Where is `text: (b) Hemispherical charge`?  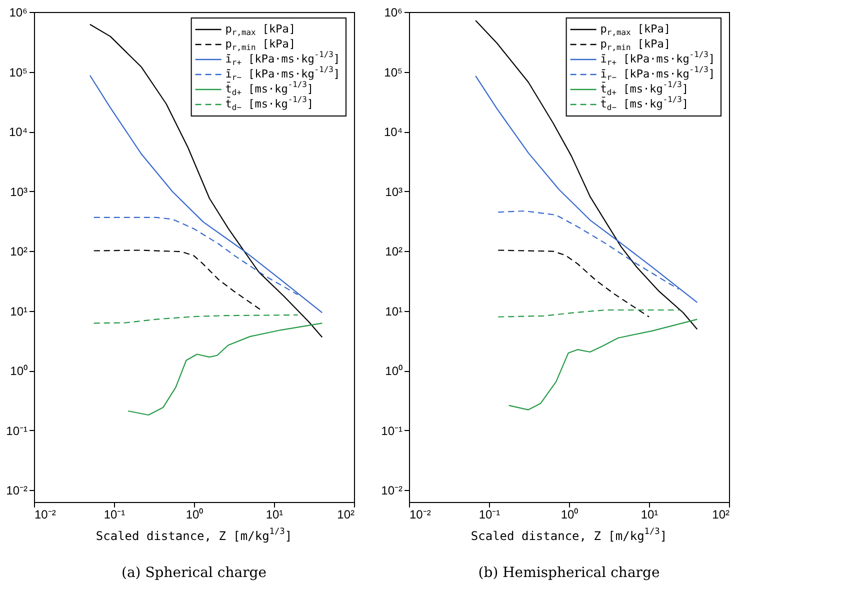
text: (b) Hemispherical charge is located at coordinates (569, 573).